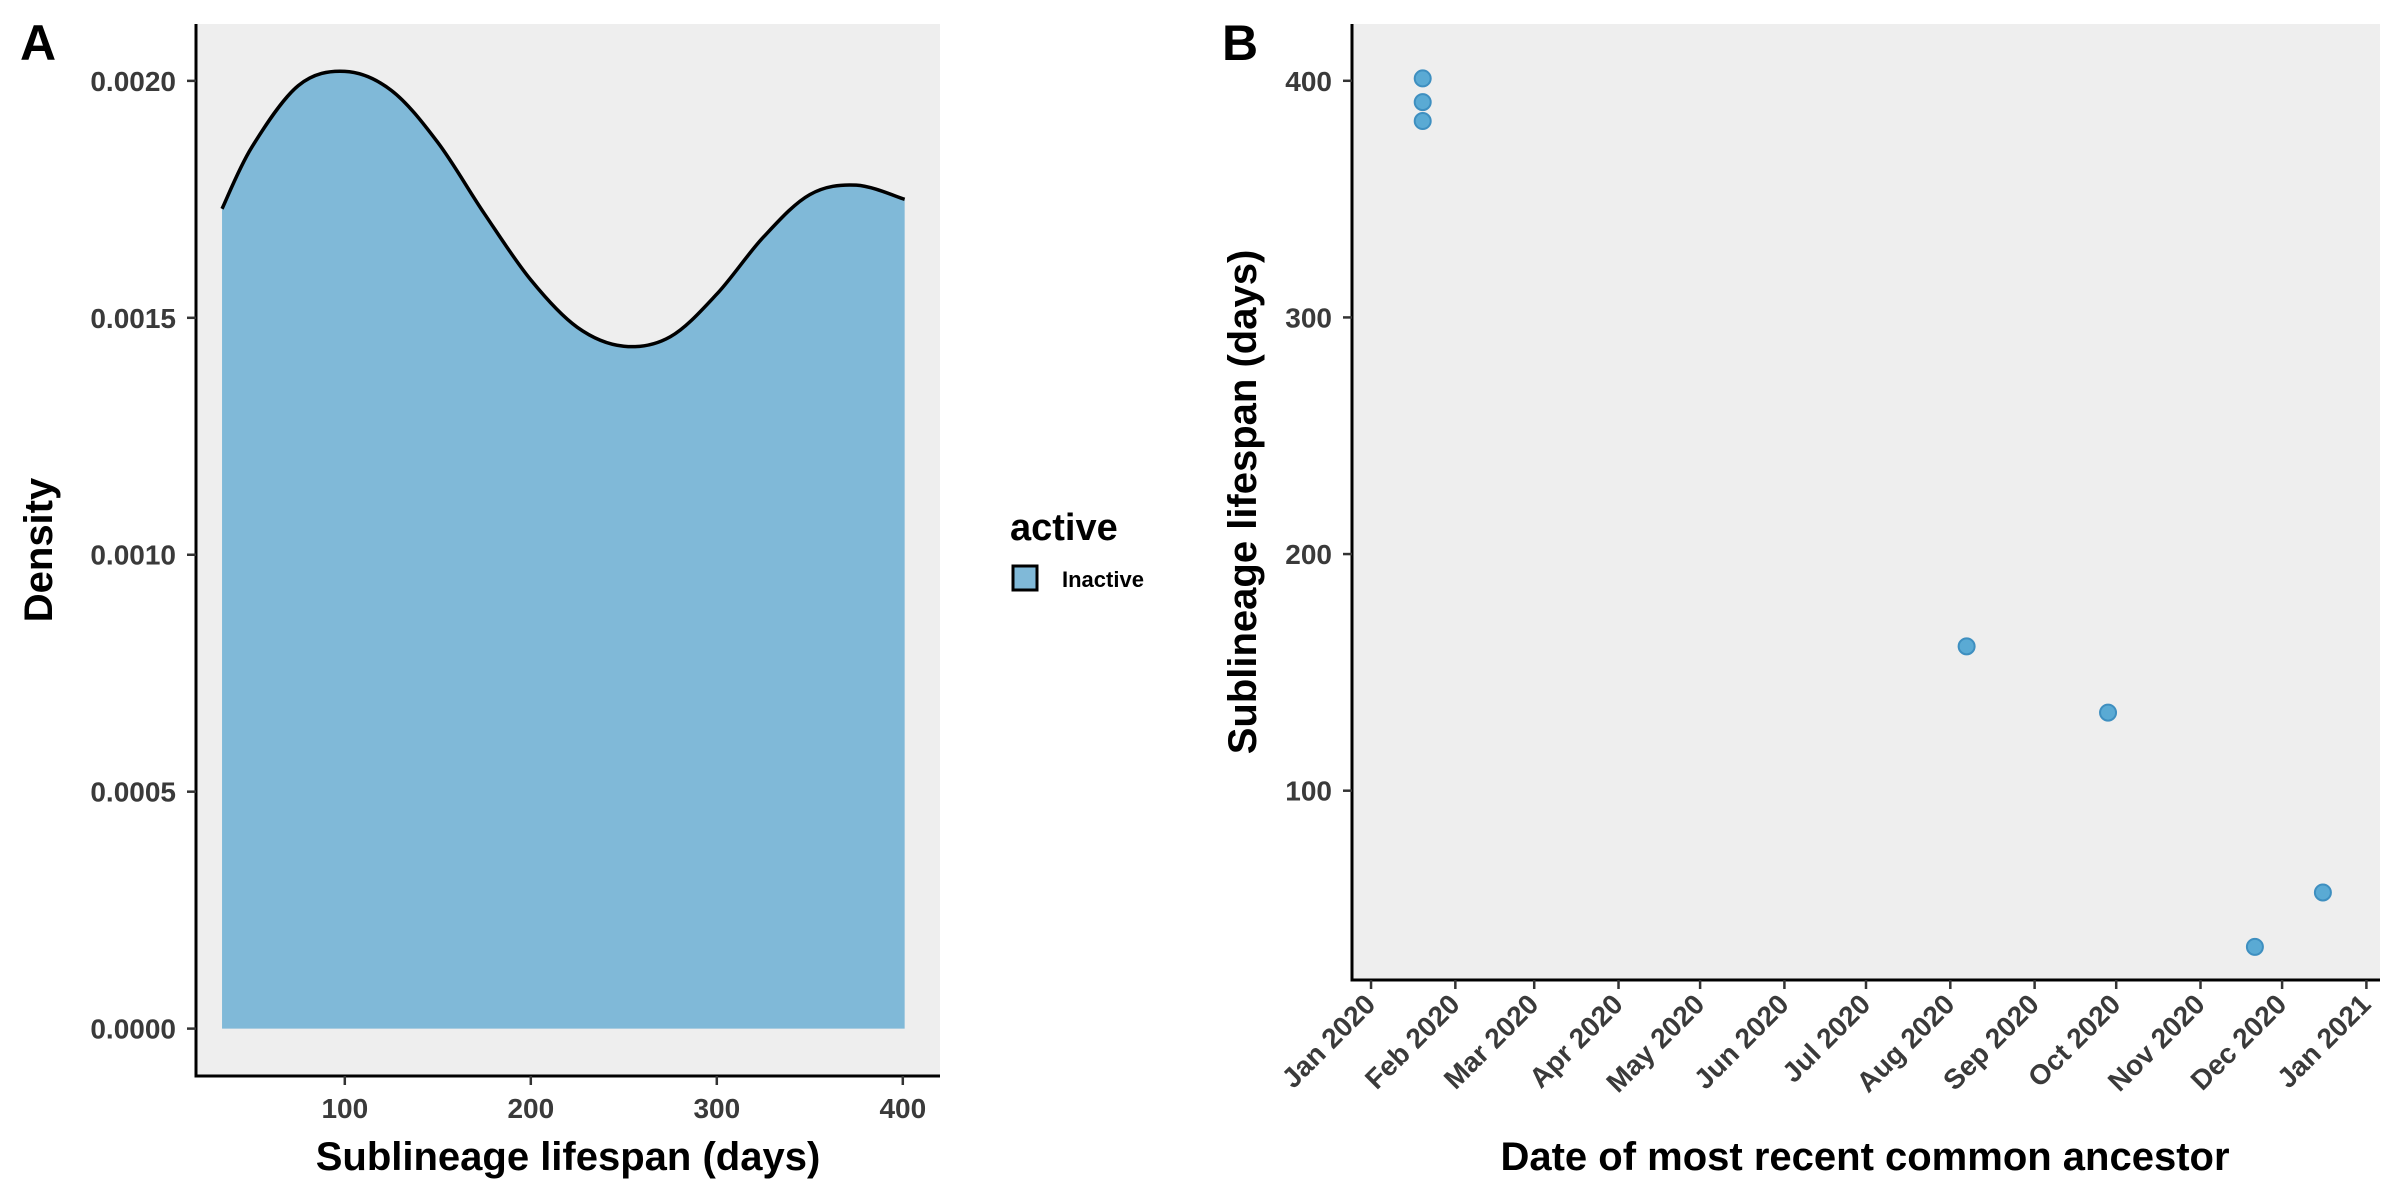 The image size is (2400, 1200). I want to click on x-tick-label: 400, so click(902, 1108).